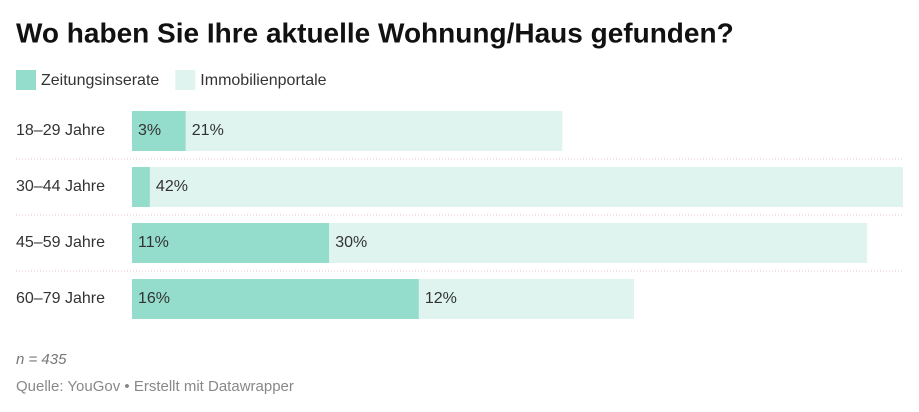  I want to click on value-label: 16%, so click(154, 298).